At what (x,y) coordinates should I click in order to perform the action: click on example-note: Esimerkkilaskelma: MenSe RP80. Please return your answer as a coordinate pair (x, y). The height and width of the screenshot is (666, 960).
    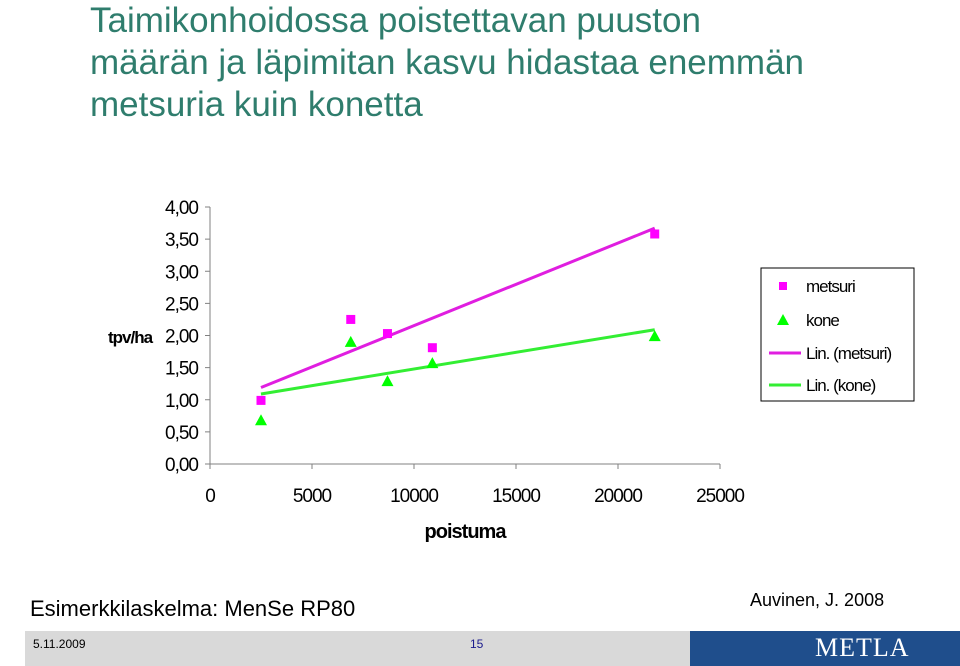
    Looking at the image, I should click on (193, 608).